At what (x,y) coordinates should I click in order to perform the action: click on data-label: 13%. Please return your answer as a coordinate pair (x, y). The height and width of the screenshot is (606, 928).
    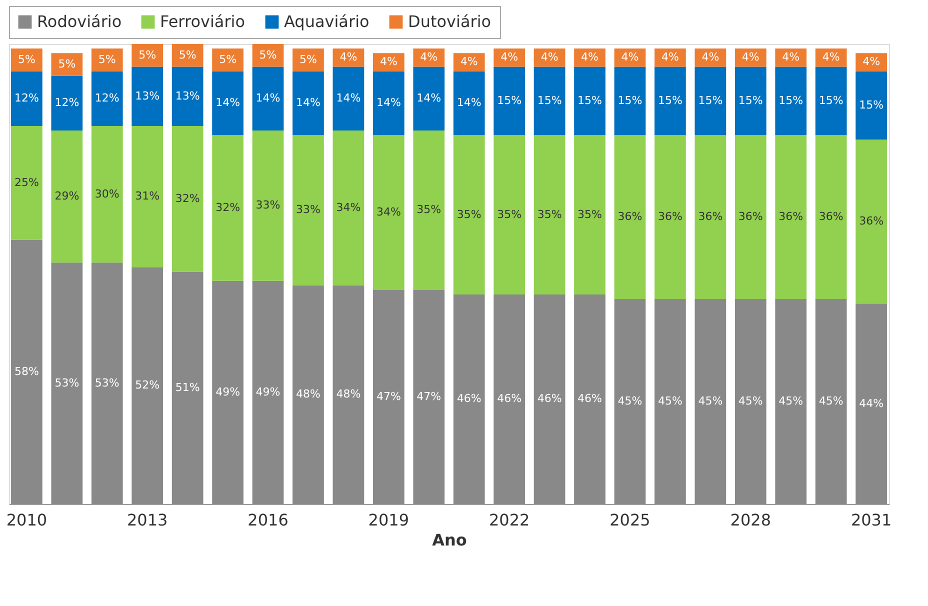
    Looking at the image, I should click on (187, 95).